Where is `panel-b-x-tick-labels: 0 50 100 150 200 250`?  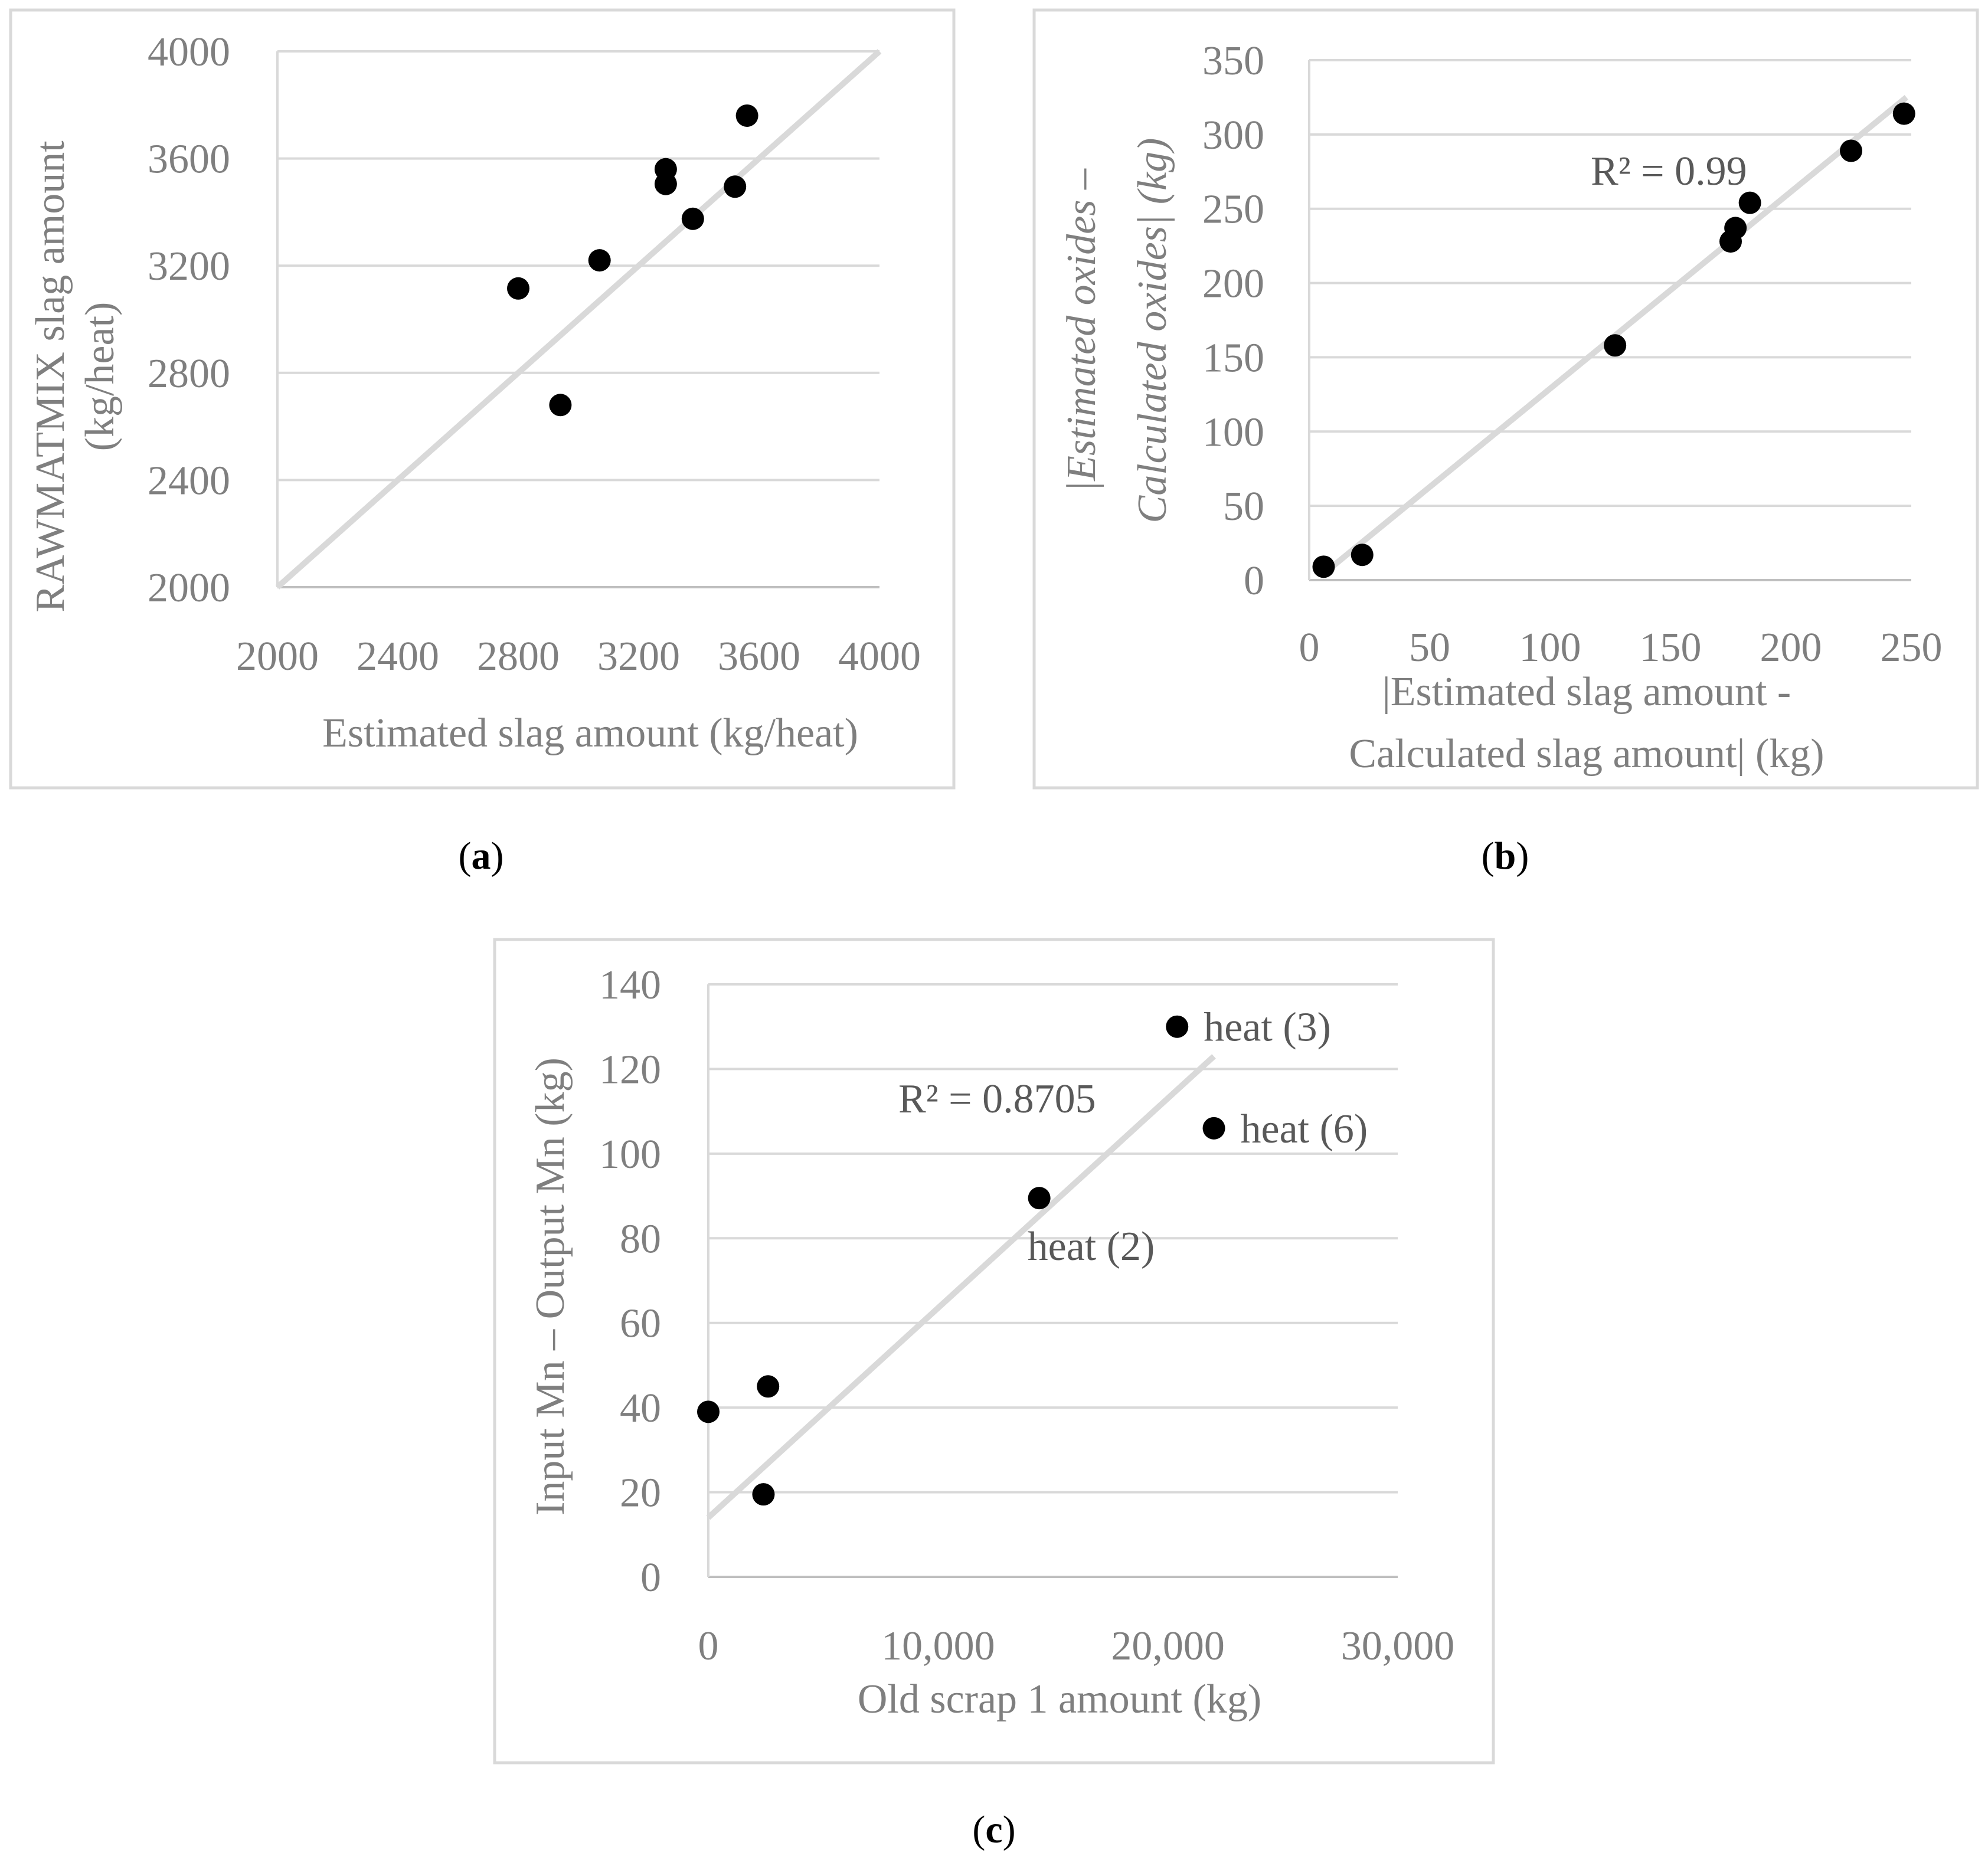 panel-b-x-tick-labels: 0 50 100 150 200 250 is located at coordinates (1621, 647).